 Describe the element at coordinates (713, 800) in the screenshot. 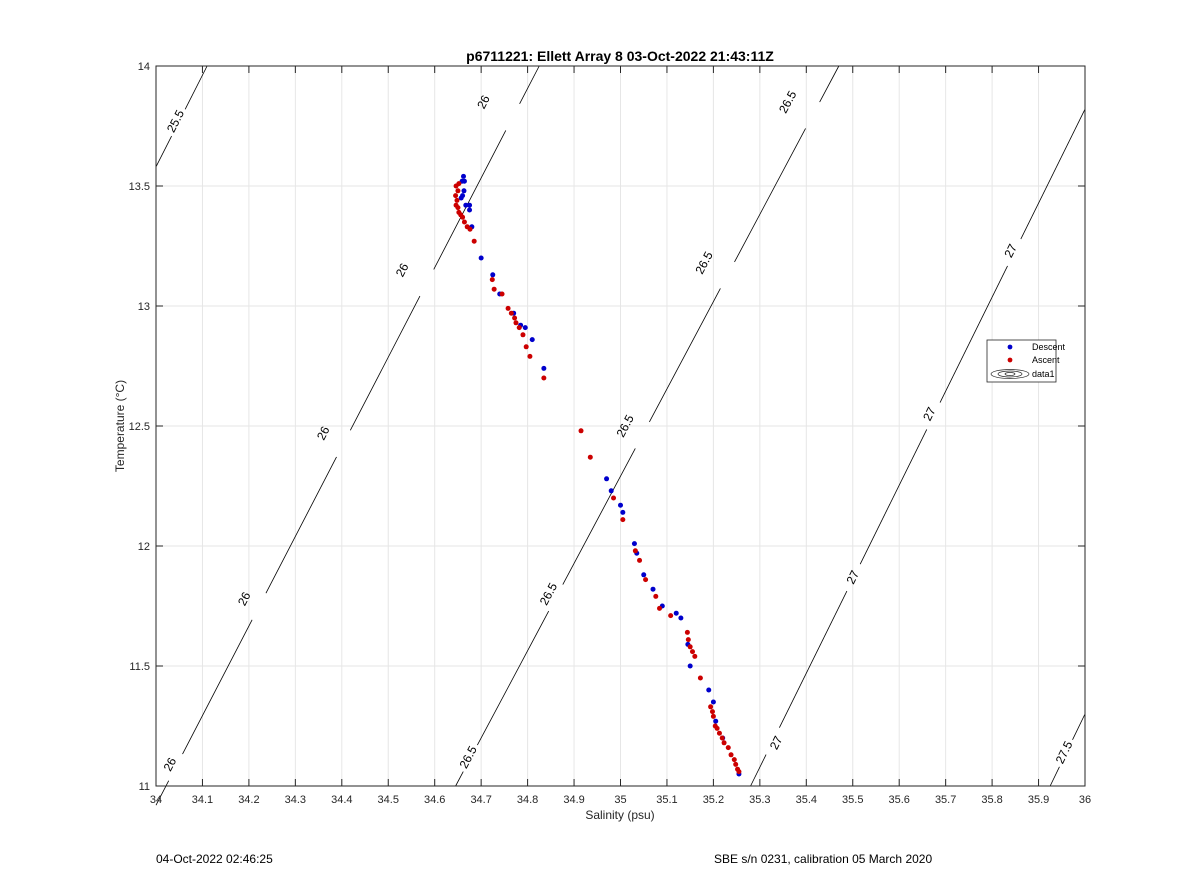

I see `x-tick-label: 35.2` at that location.